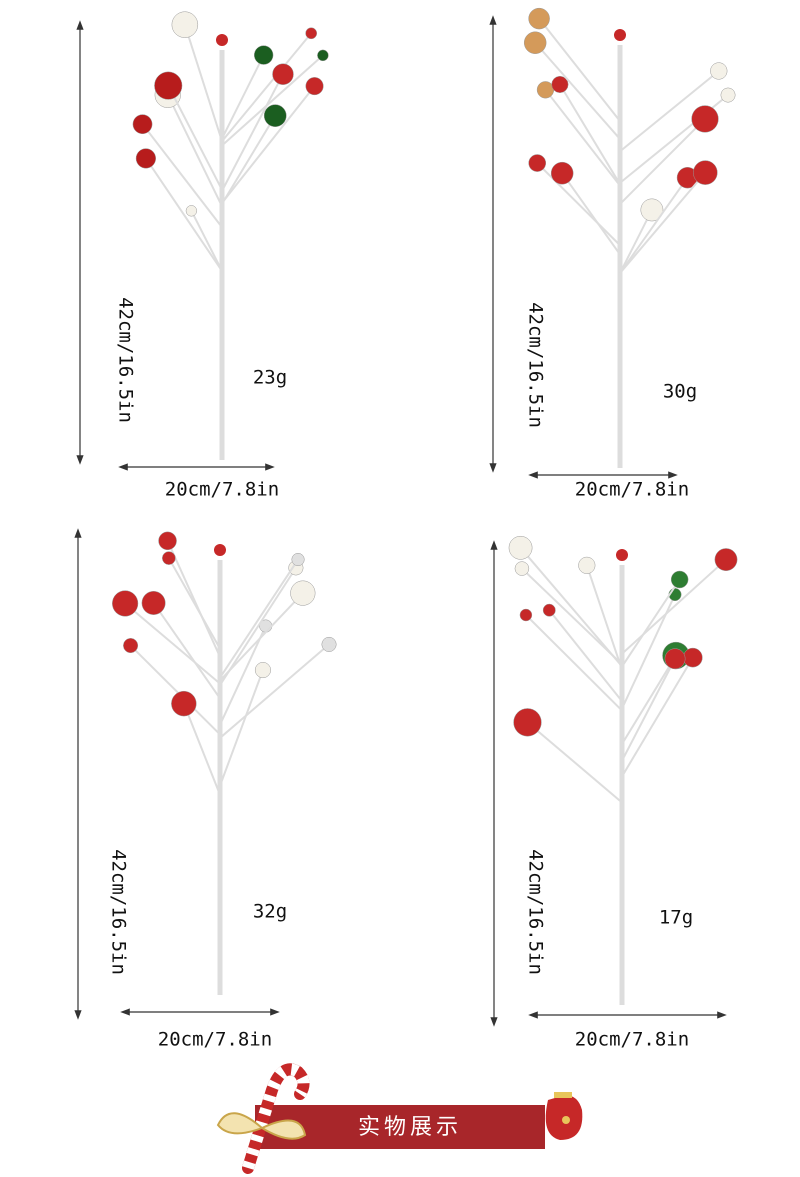  I want to click on product-panel: 42cm/16.5in 20cm/7.8in 30g, so click(612, 254).